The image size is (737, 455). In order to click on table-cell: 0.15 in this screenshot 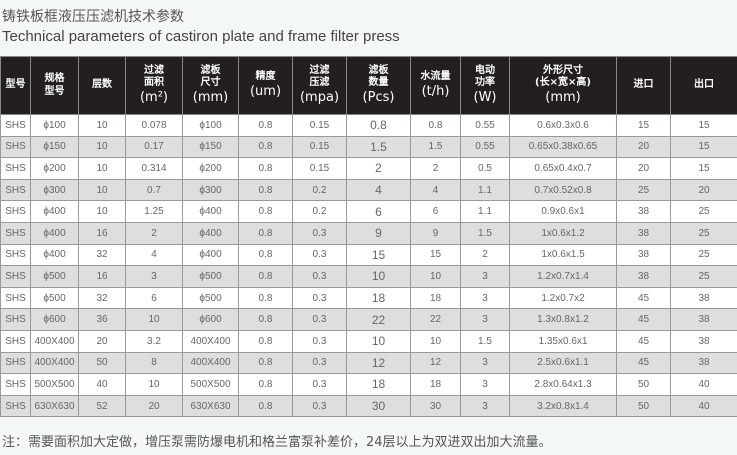, I will do `click(319, 168)`.